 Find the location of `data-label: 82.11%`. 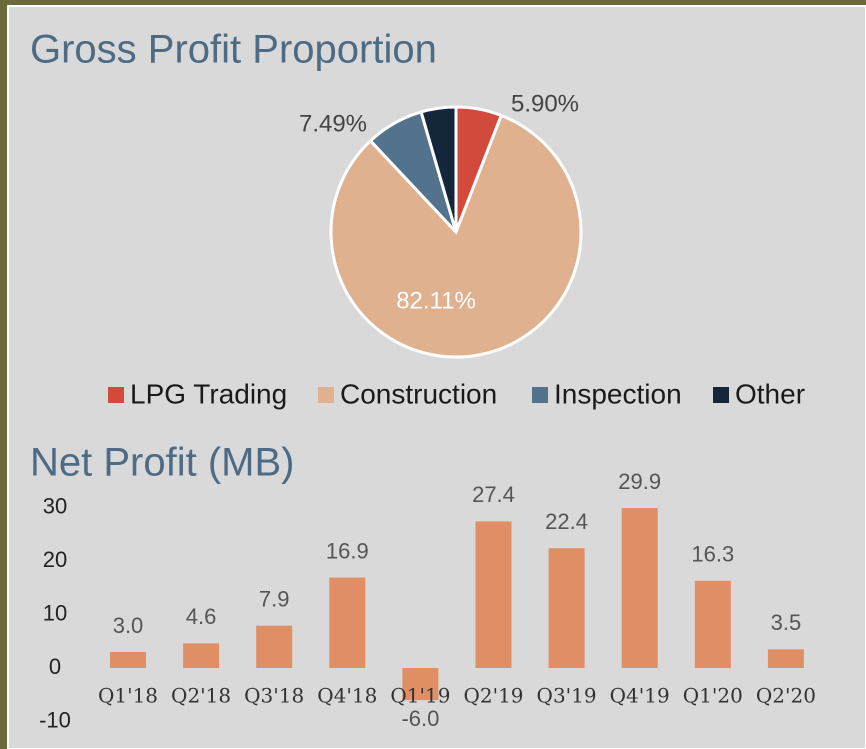

data-label: 82.11% is located at coordinates (436, 300).